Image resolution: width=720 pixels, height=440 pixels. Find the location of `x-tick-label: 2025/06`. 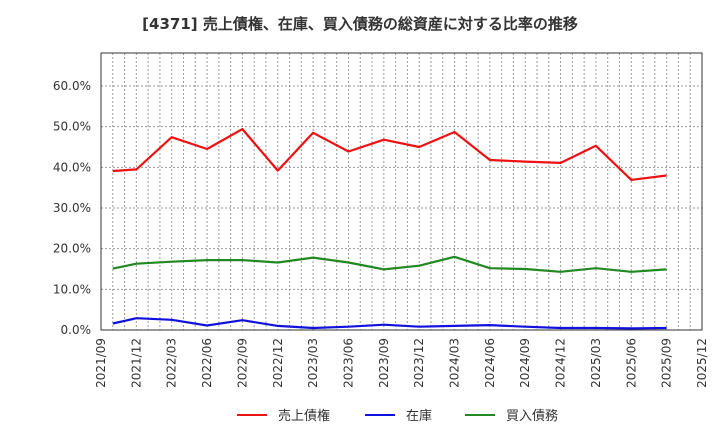

x-tick-label: 2025/06 is located at coordinates (631, 363).